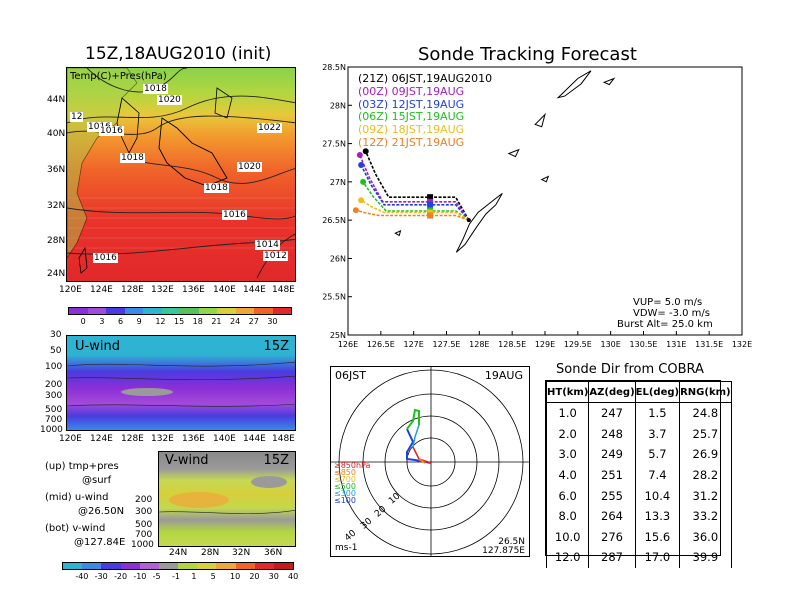 This screenshot has height=612, width=792. What do you see at coordinates (272, 321) in the screenshot?
I see `colorbar-tick-label: 30` at bounding box center [272, 321].